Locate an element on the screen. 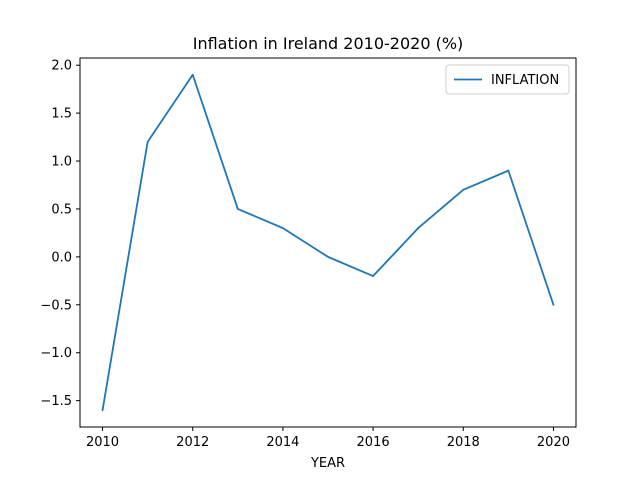  legend-box is located at coordinates (507, 79).